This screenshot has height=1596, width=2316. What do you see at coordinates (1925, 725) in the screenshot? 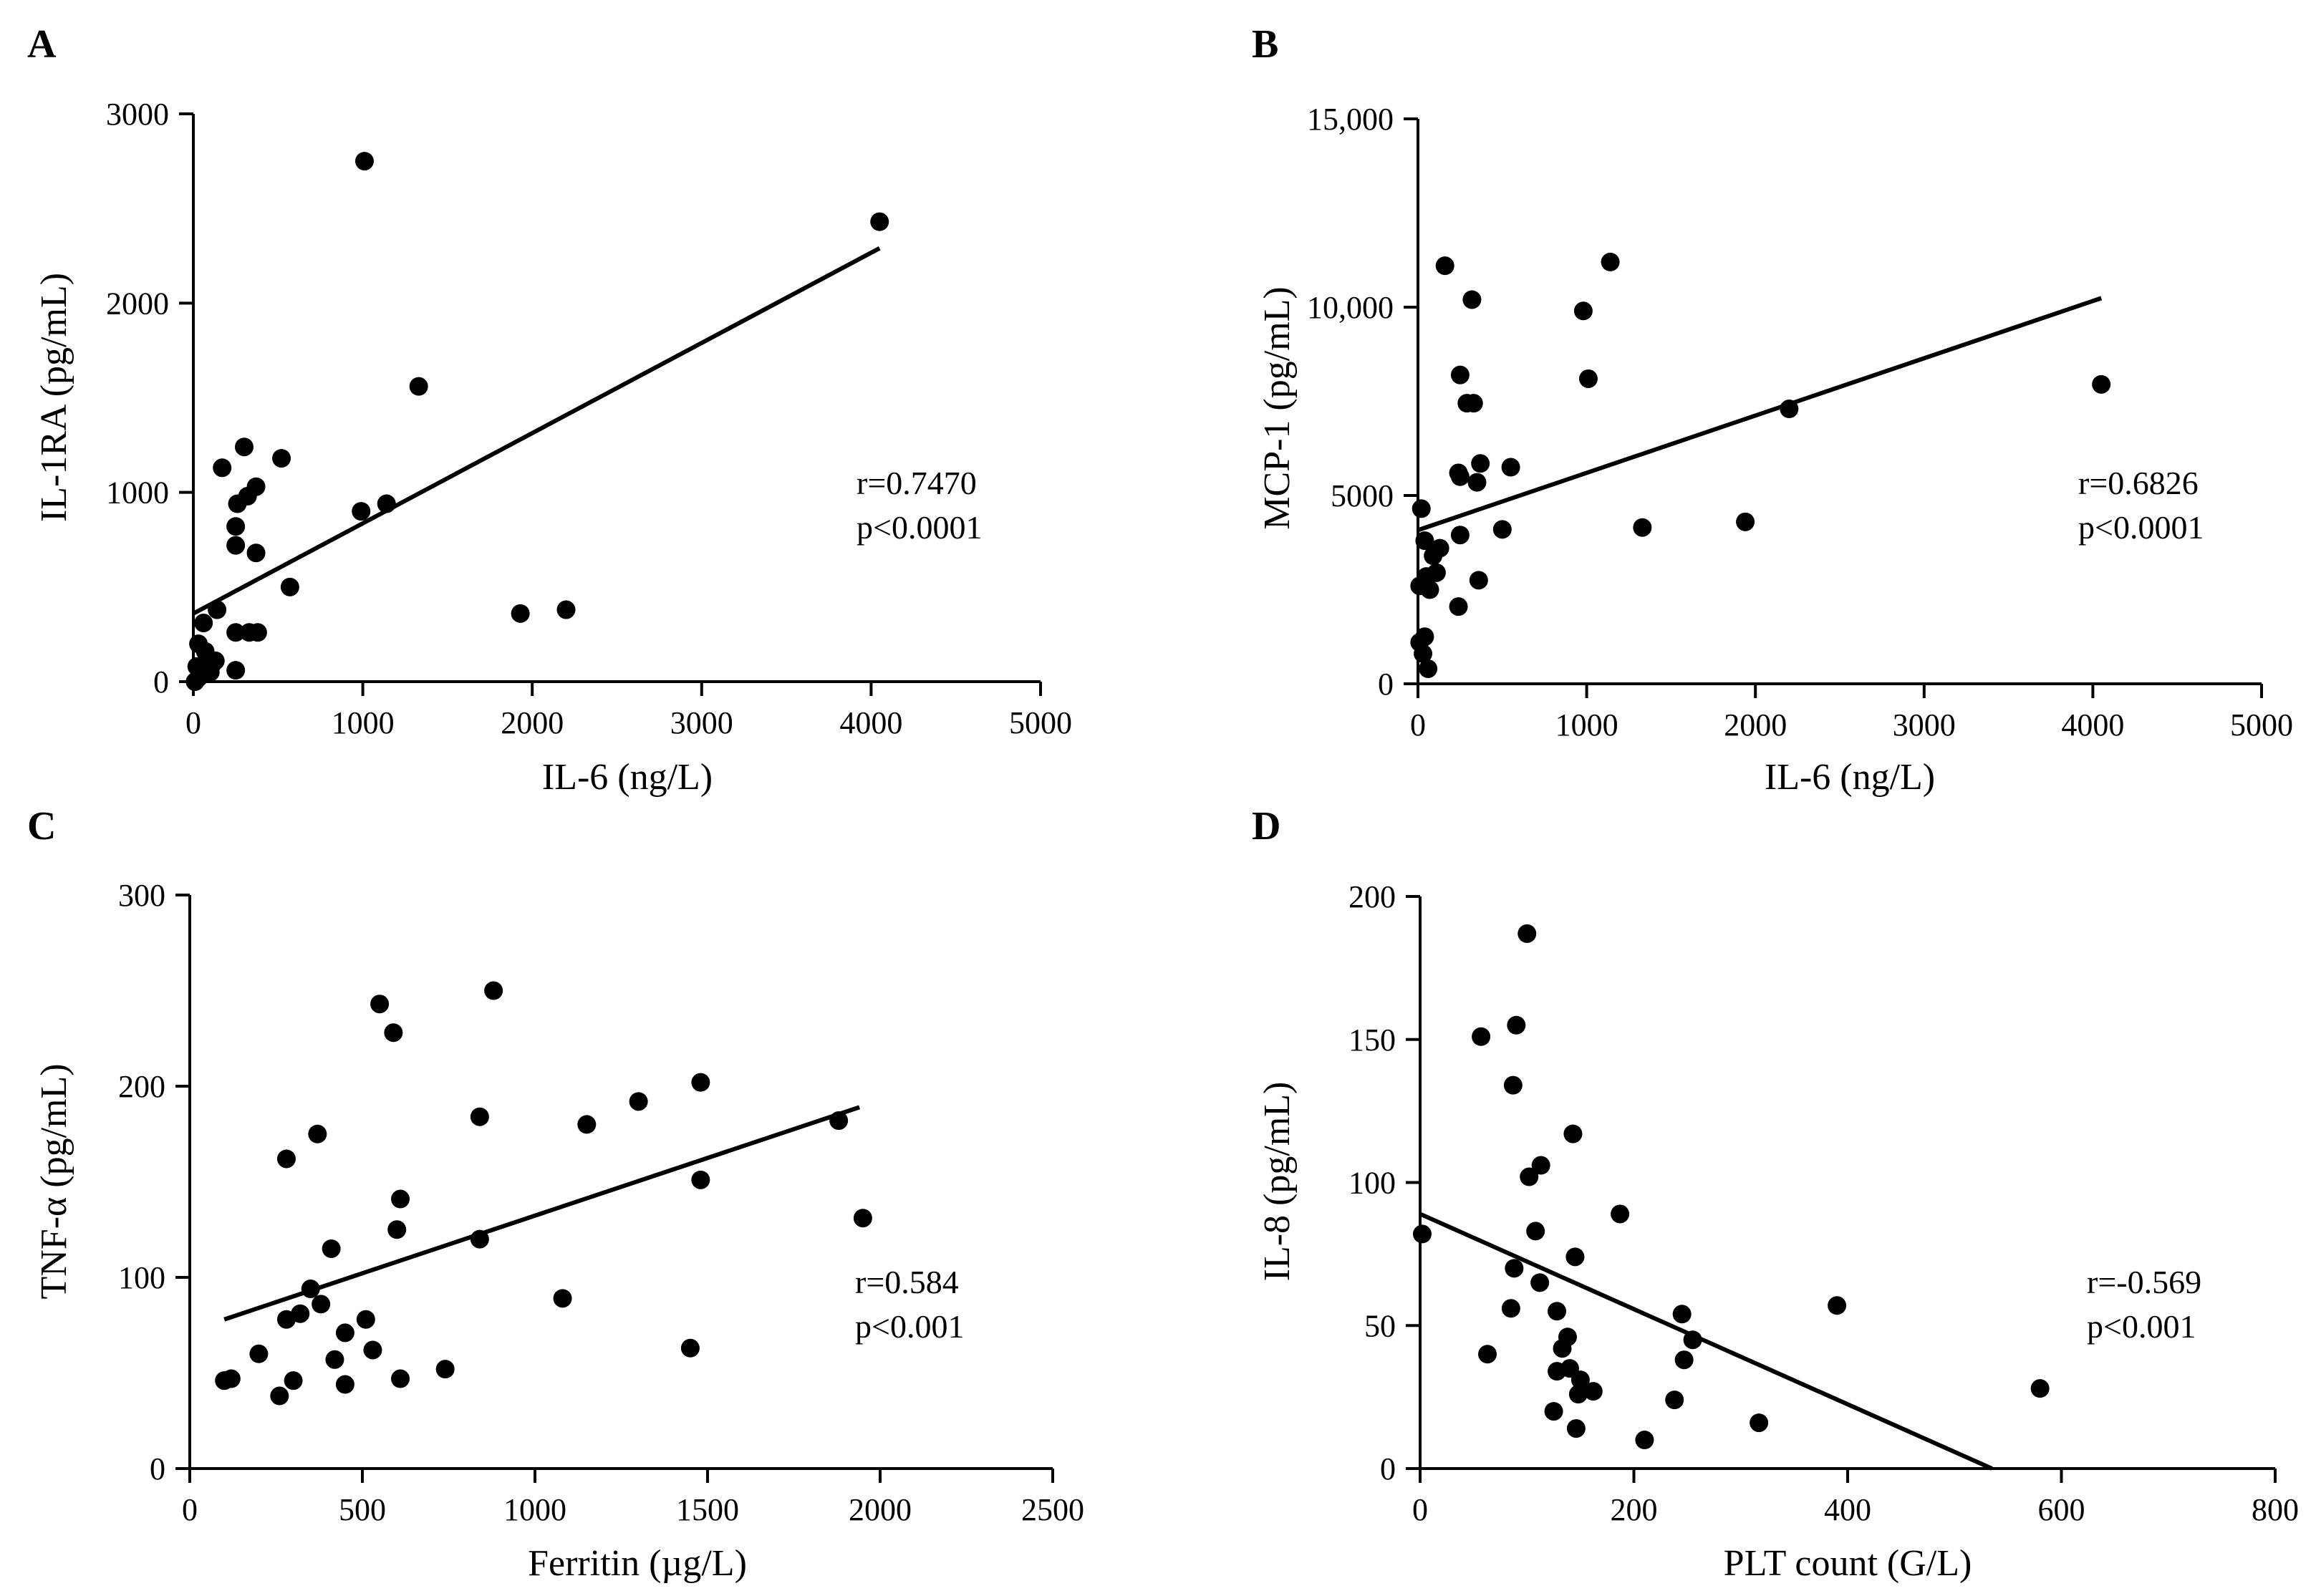
I see `panel-b-x-tick-label: 3000` at bounding box center [1925, 725].